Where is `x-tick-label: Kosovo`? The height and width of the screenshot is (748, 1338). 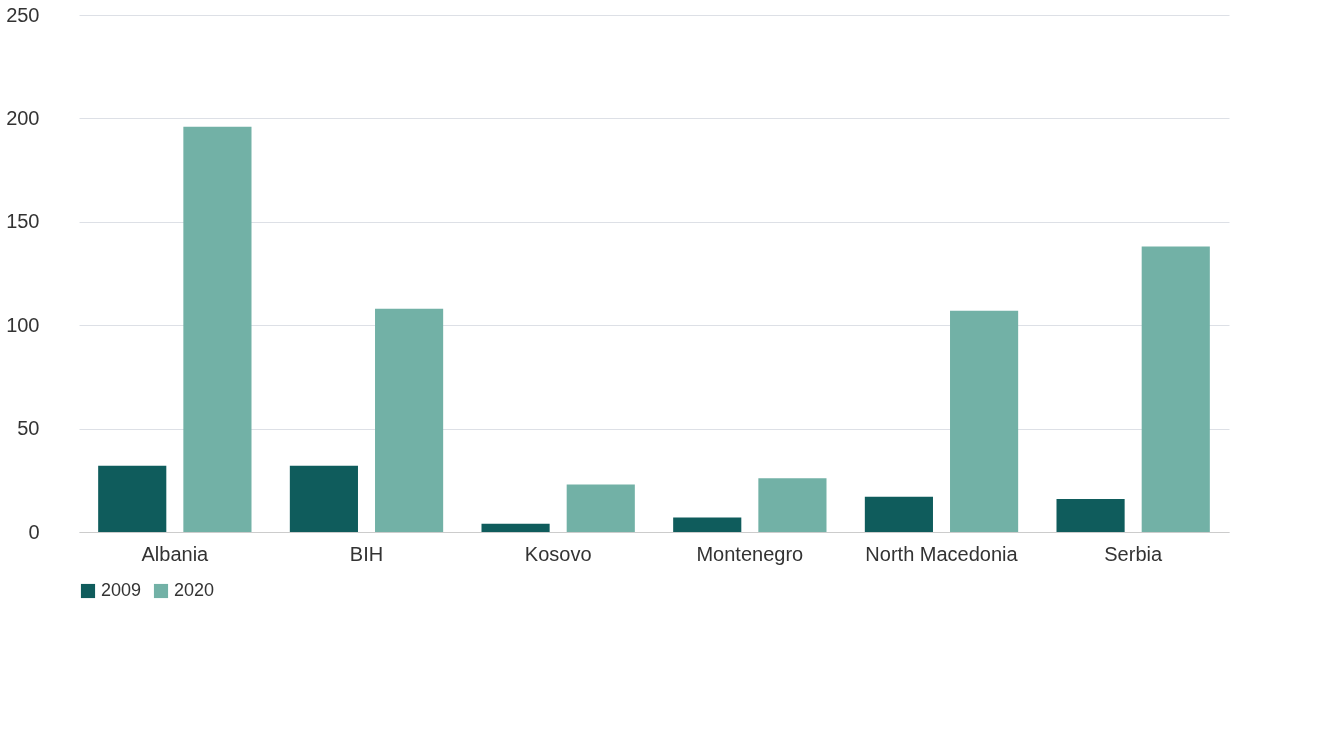
x-tick-label: Kosovo is located at coordinates (558, 553).